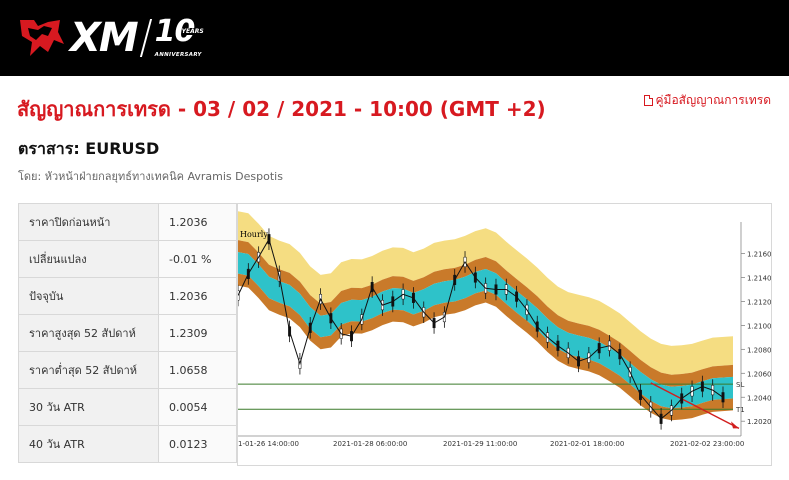 The image size is (789, 480). Describe the element at coordinates (88, 370) in the screenshot. I see `stat-label: ราคาต่ำสุด 52 สัปดาห์` at that location.